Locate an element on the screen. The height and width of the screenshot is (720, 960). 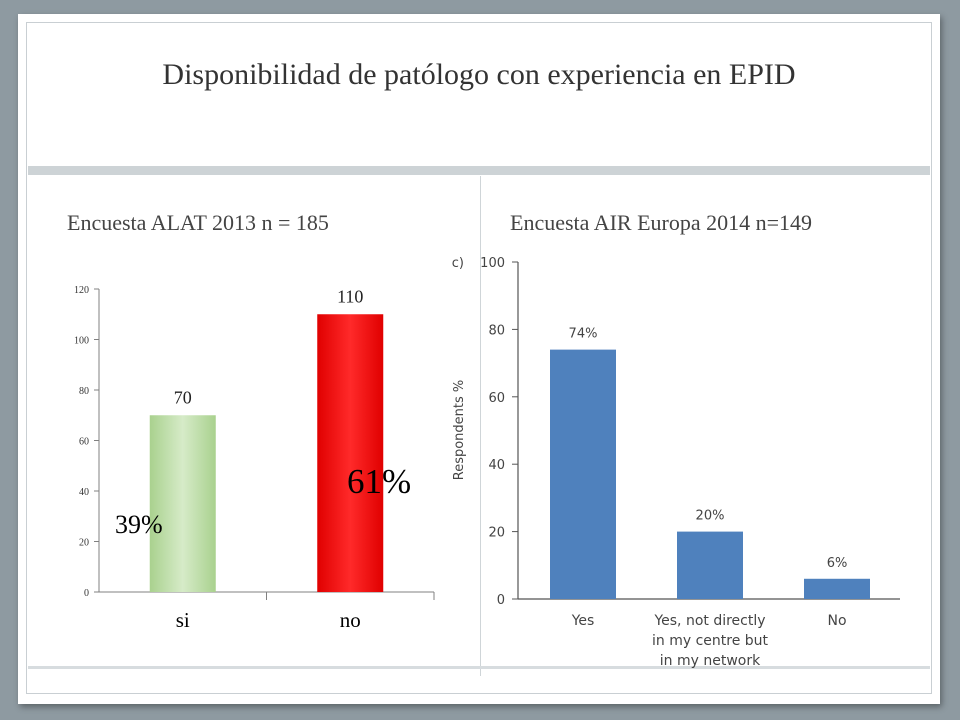
left-y-tick-label: 80 is located at coordinates (84, 391).